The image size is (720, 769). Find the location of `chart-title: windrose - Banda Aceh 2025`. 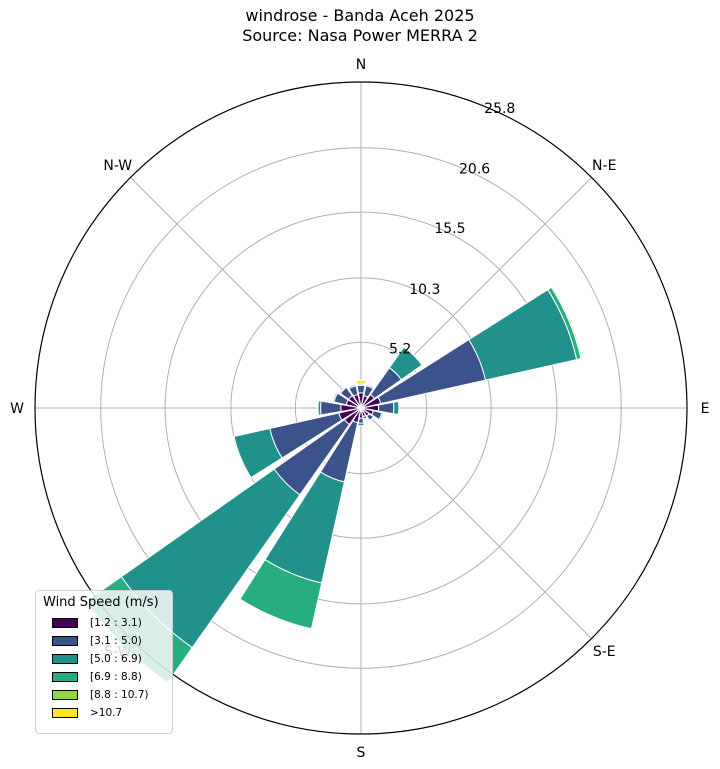

chart-title: windrose - Banda Aceh 2025 is located at coordinates (360, 15).